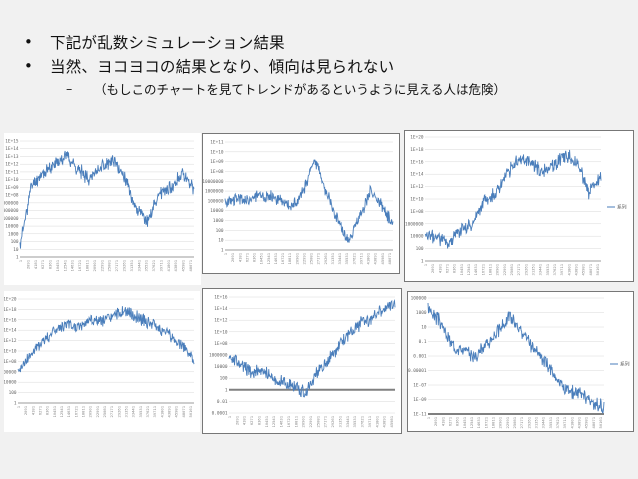  I want to click on sub-bullet-text: （もしこのチャートを見てトレンドがあるというように見える人は危険）, so click(300, 89).